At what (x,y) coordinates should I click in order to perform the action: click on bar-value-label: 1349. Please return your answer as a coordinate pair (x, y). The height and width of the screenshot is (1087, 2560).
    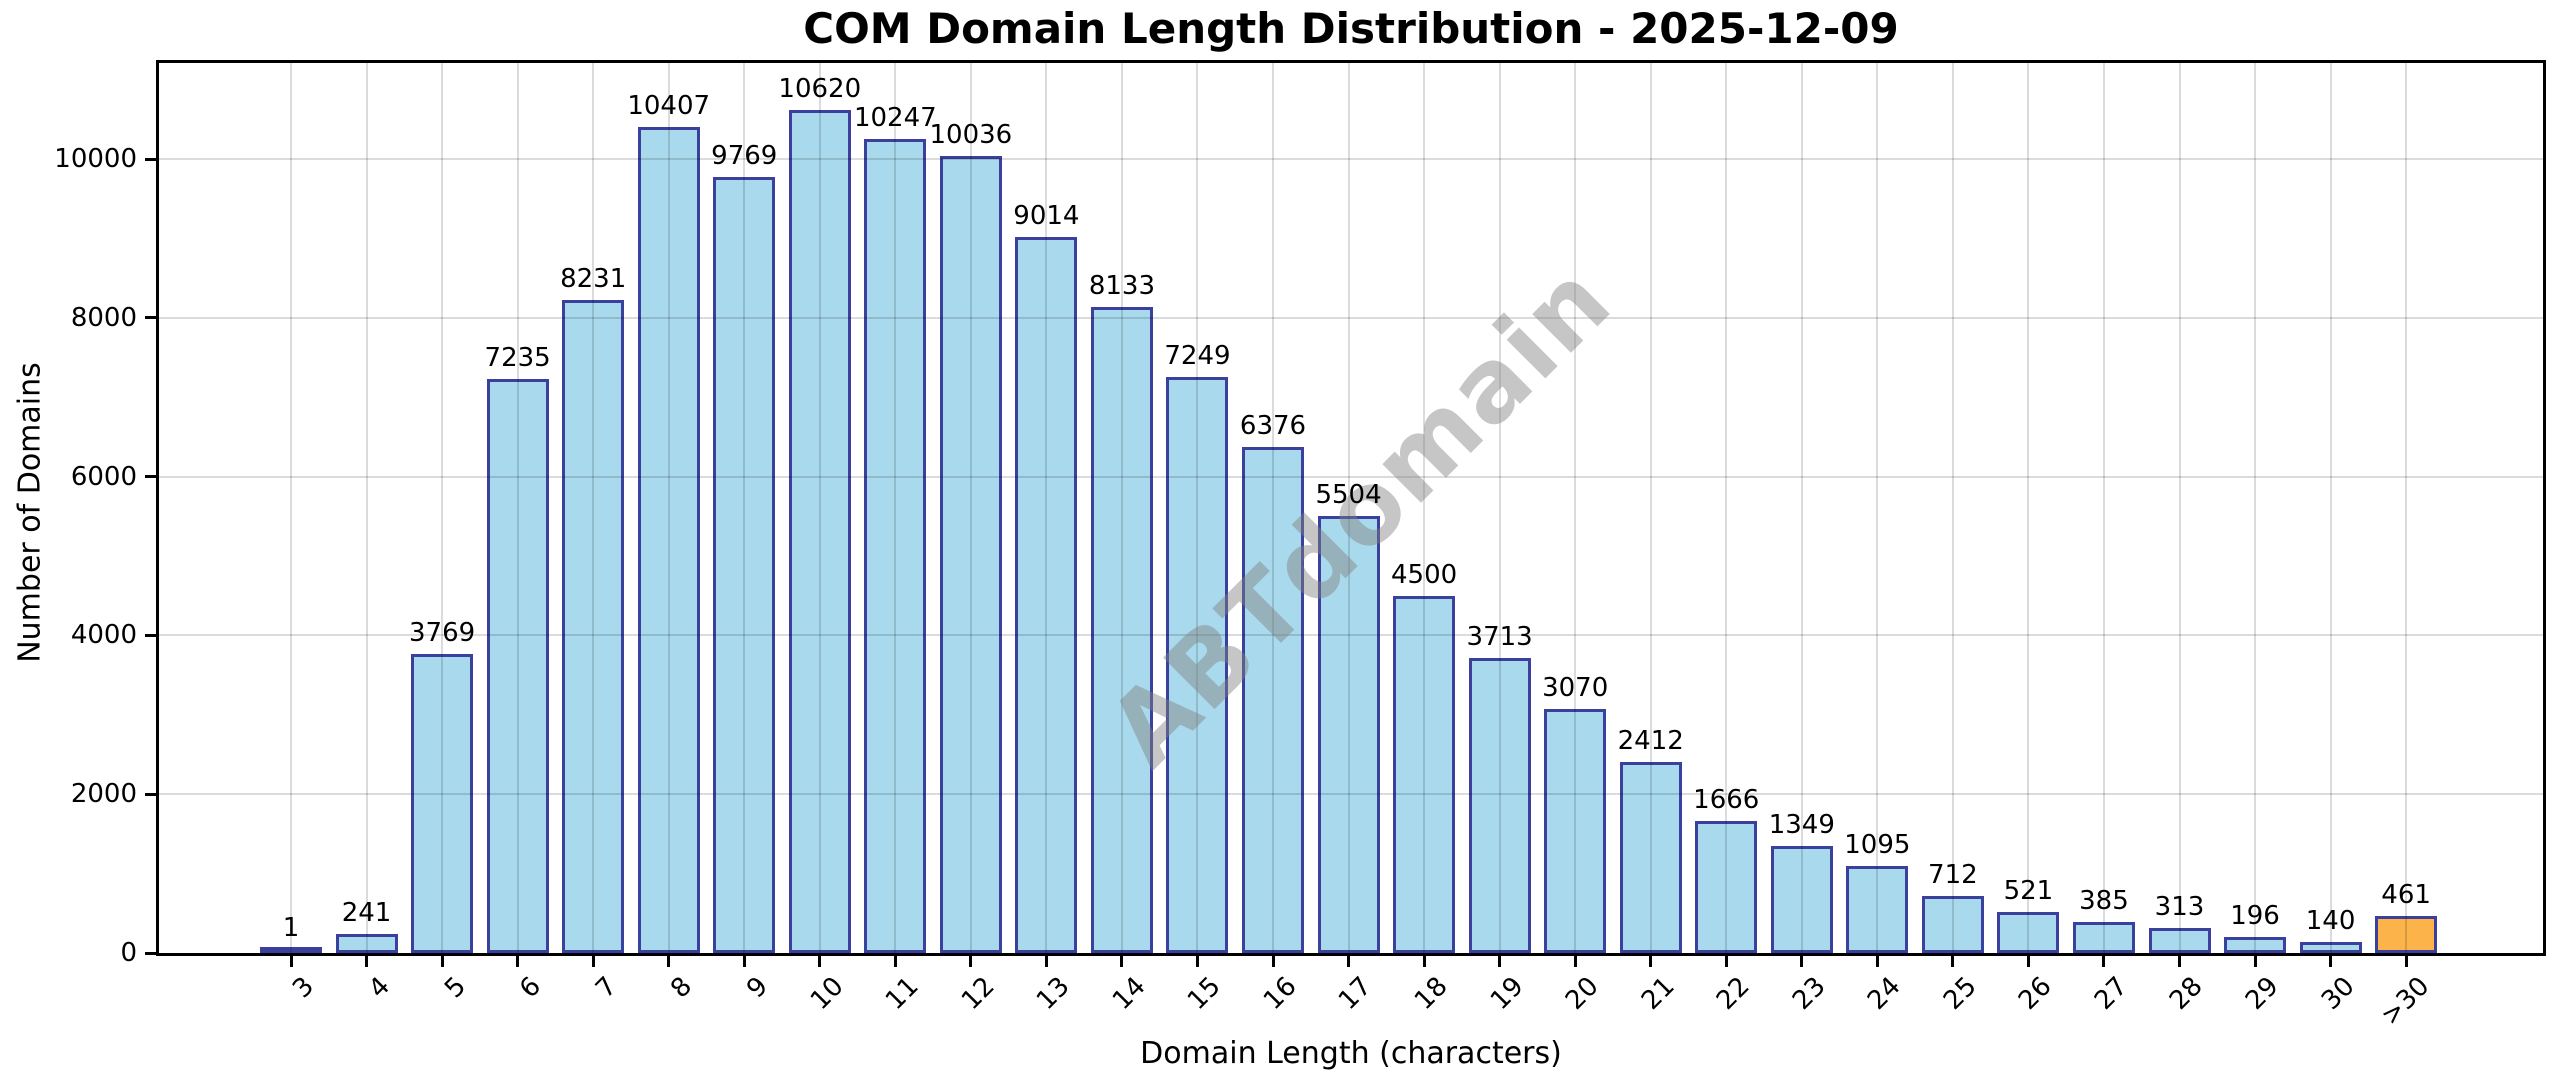
    Looking at the image, I should click on (1801, 824).